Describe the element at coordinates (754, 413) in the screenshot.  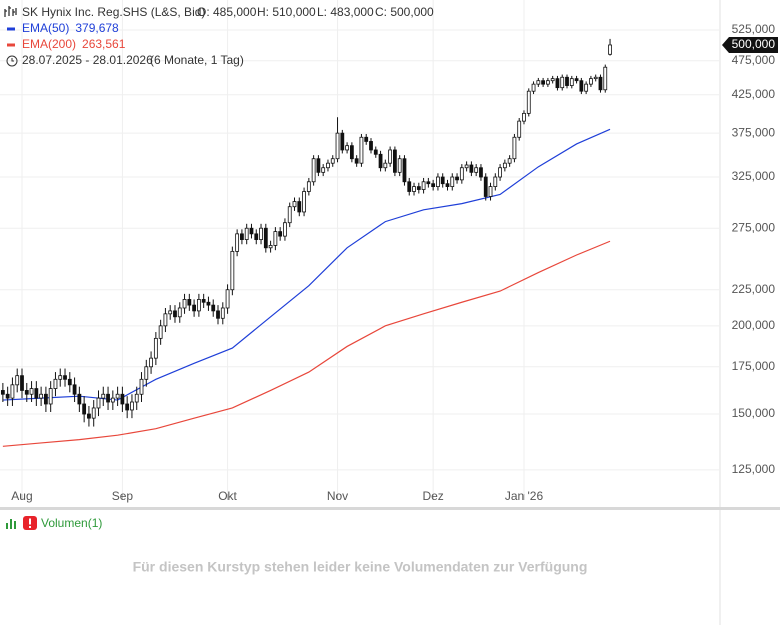
I see `y-tick-label: 150,000` at that location.